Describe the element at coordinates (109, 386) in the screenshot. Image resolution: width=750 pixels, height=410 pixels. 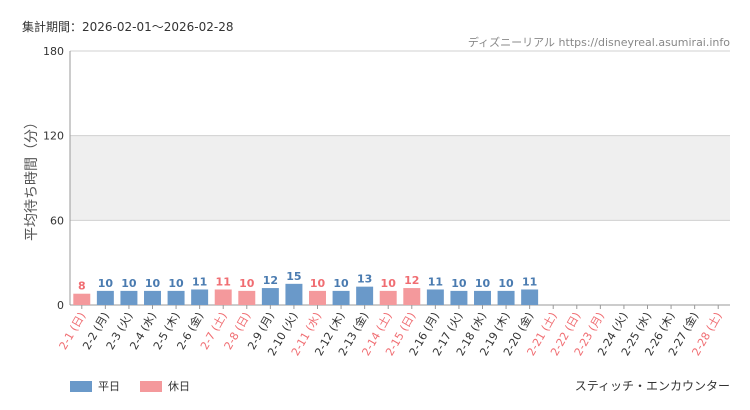
I see `legend-weekday-label: 平日` at that location.